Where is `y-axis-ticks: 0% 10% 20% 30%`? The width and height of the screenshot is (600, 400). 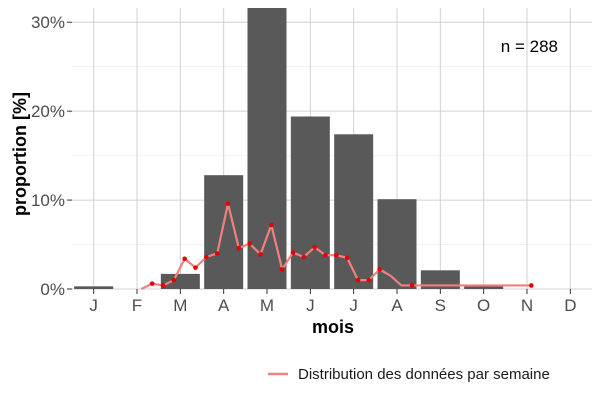 y-axis-ticks: 0% 10% 20% 30% is located at coordinates (51, 156).